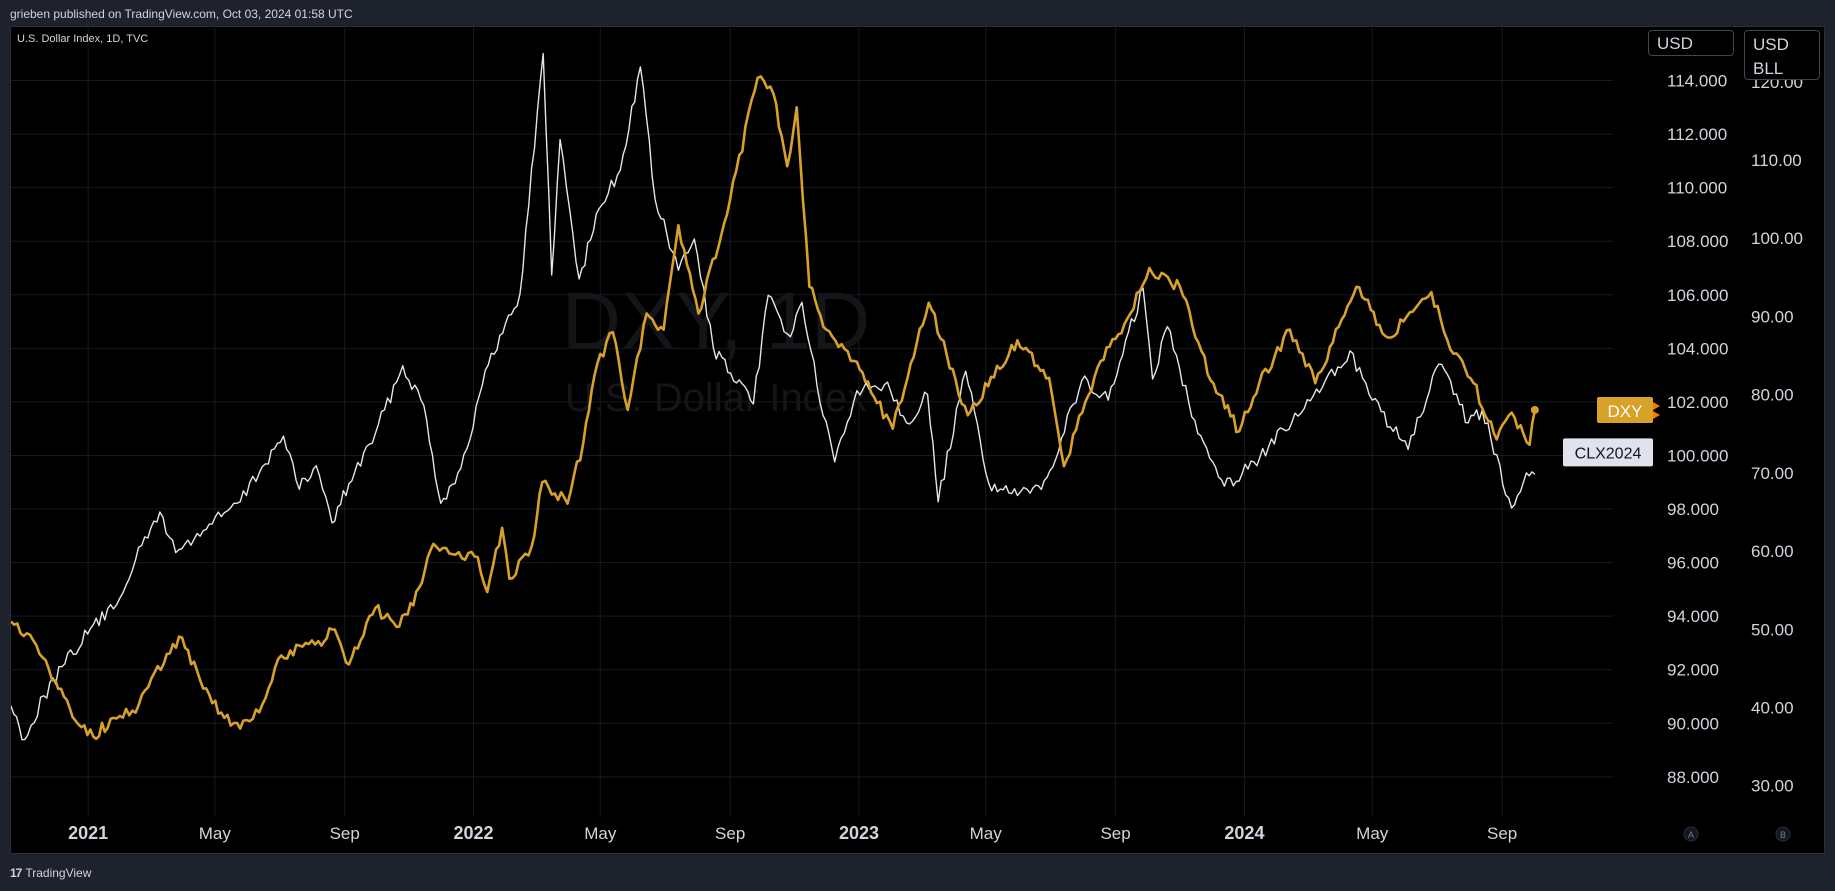  I want to click on clx-last-value-badge, so click(1608, 452).